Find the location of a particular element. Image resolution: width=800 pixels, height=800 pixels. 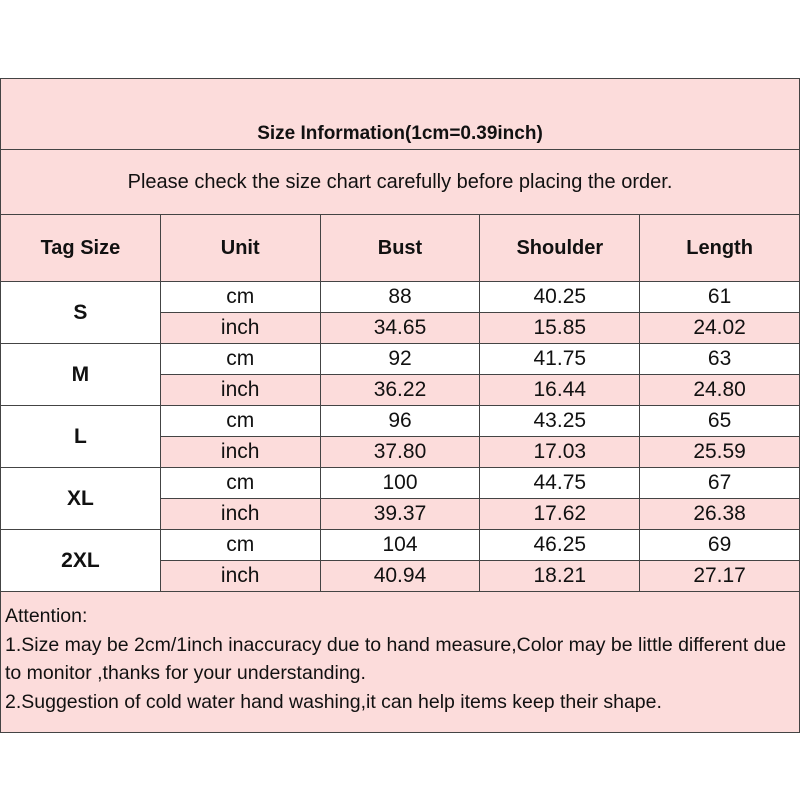

inch-length-cell: 25.59 is located at coordinates (719, 452).